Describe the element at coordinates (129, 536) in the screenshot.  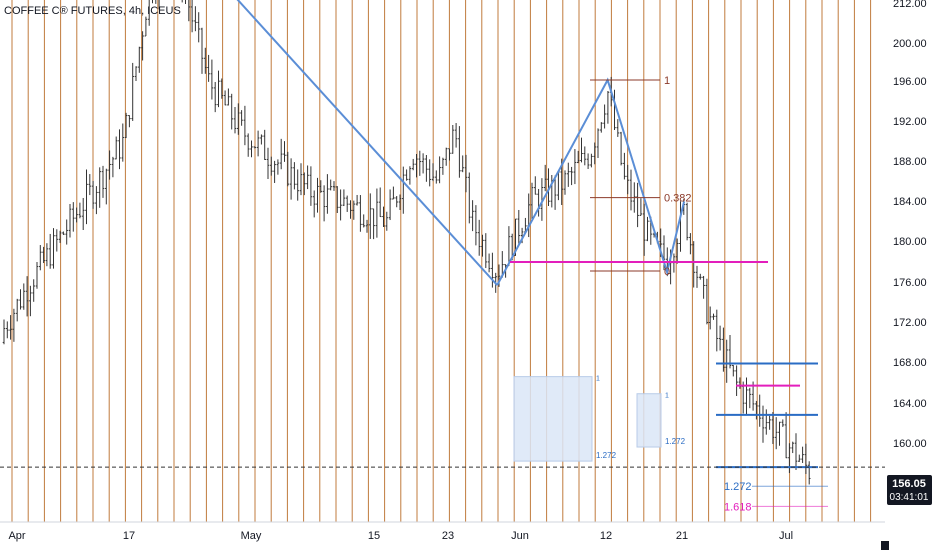
I see `x-tick-label: 17` at that location.